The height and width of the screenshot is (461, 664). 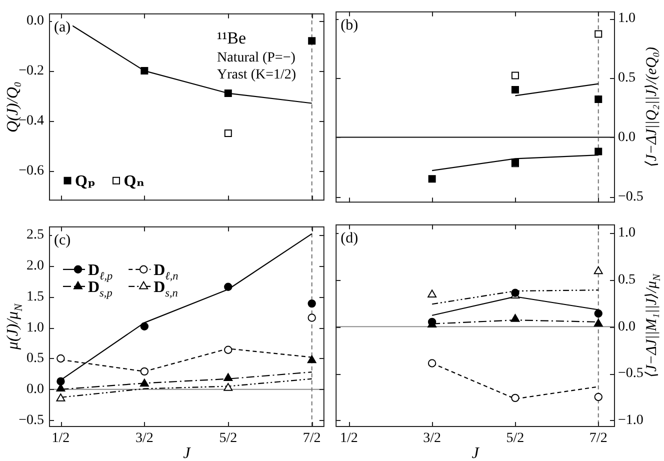 I want to click on annotation: (b), so click(x=349, y=25).